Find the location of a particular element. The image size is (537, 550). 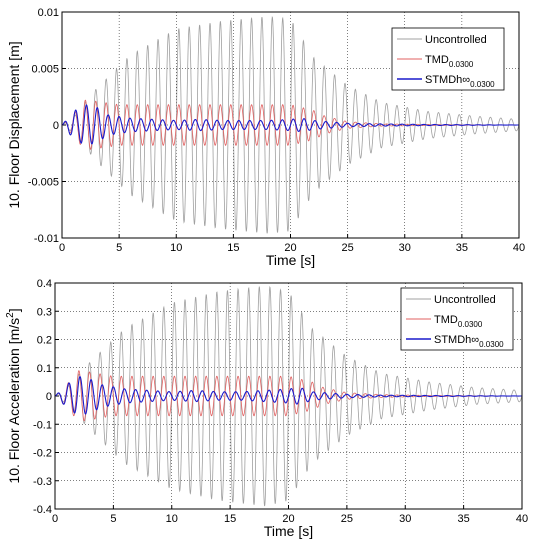

y-tick-label: -0.1 is located at coordinates (42, 425).